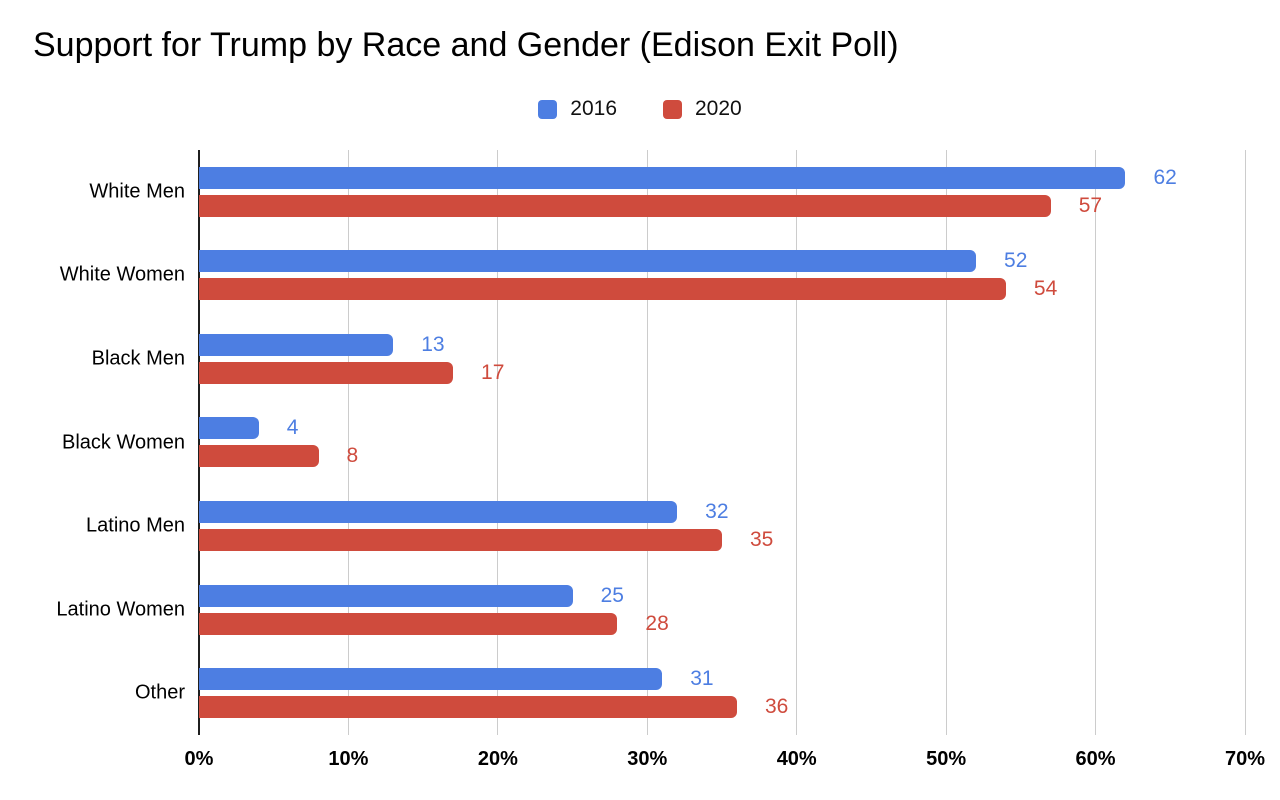  Describe the element at coordinates (702, 679) in the screenshot. I see `bar-value-label: 31` at that location.